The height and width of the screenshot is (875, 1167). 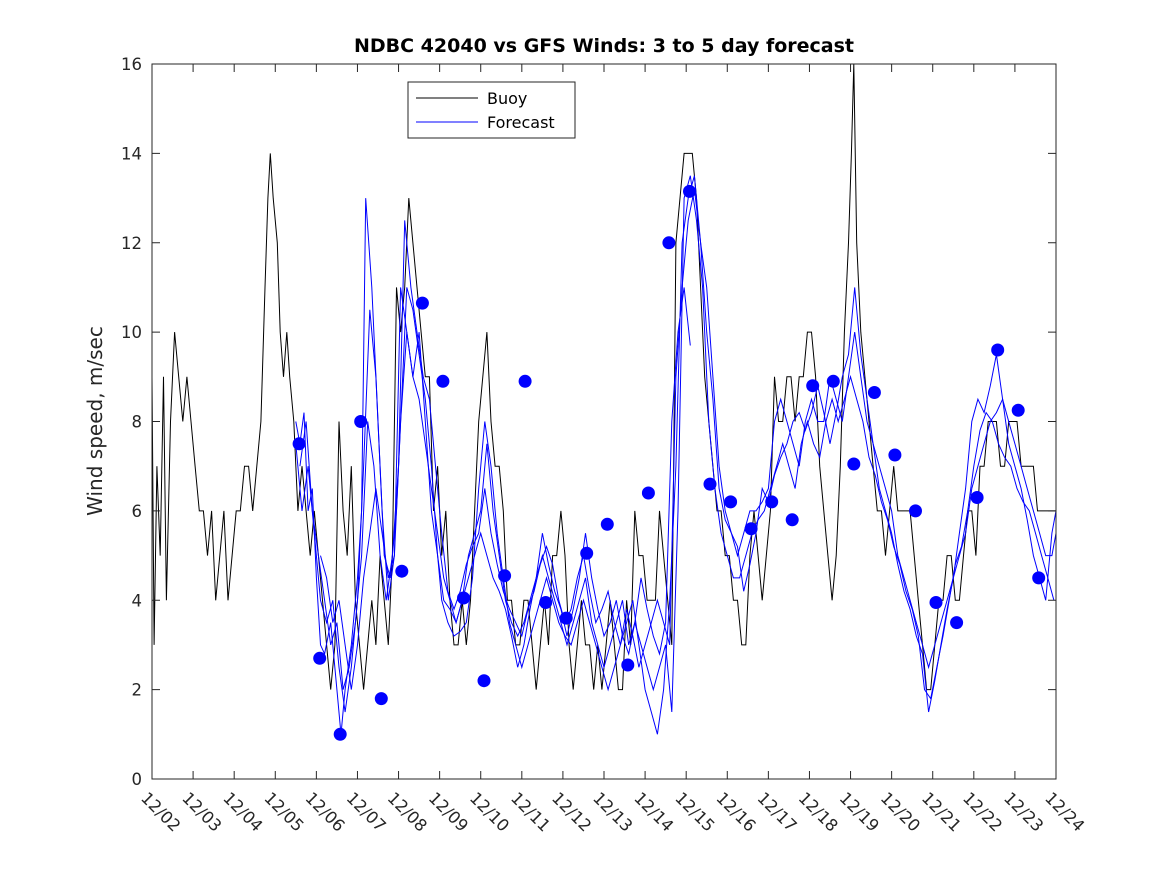 What do you see at coordinates (137, 779) in the screenshot?
I see `y-tick-label-0: 0` at bounding box center [137, 779].